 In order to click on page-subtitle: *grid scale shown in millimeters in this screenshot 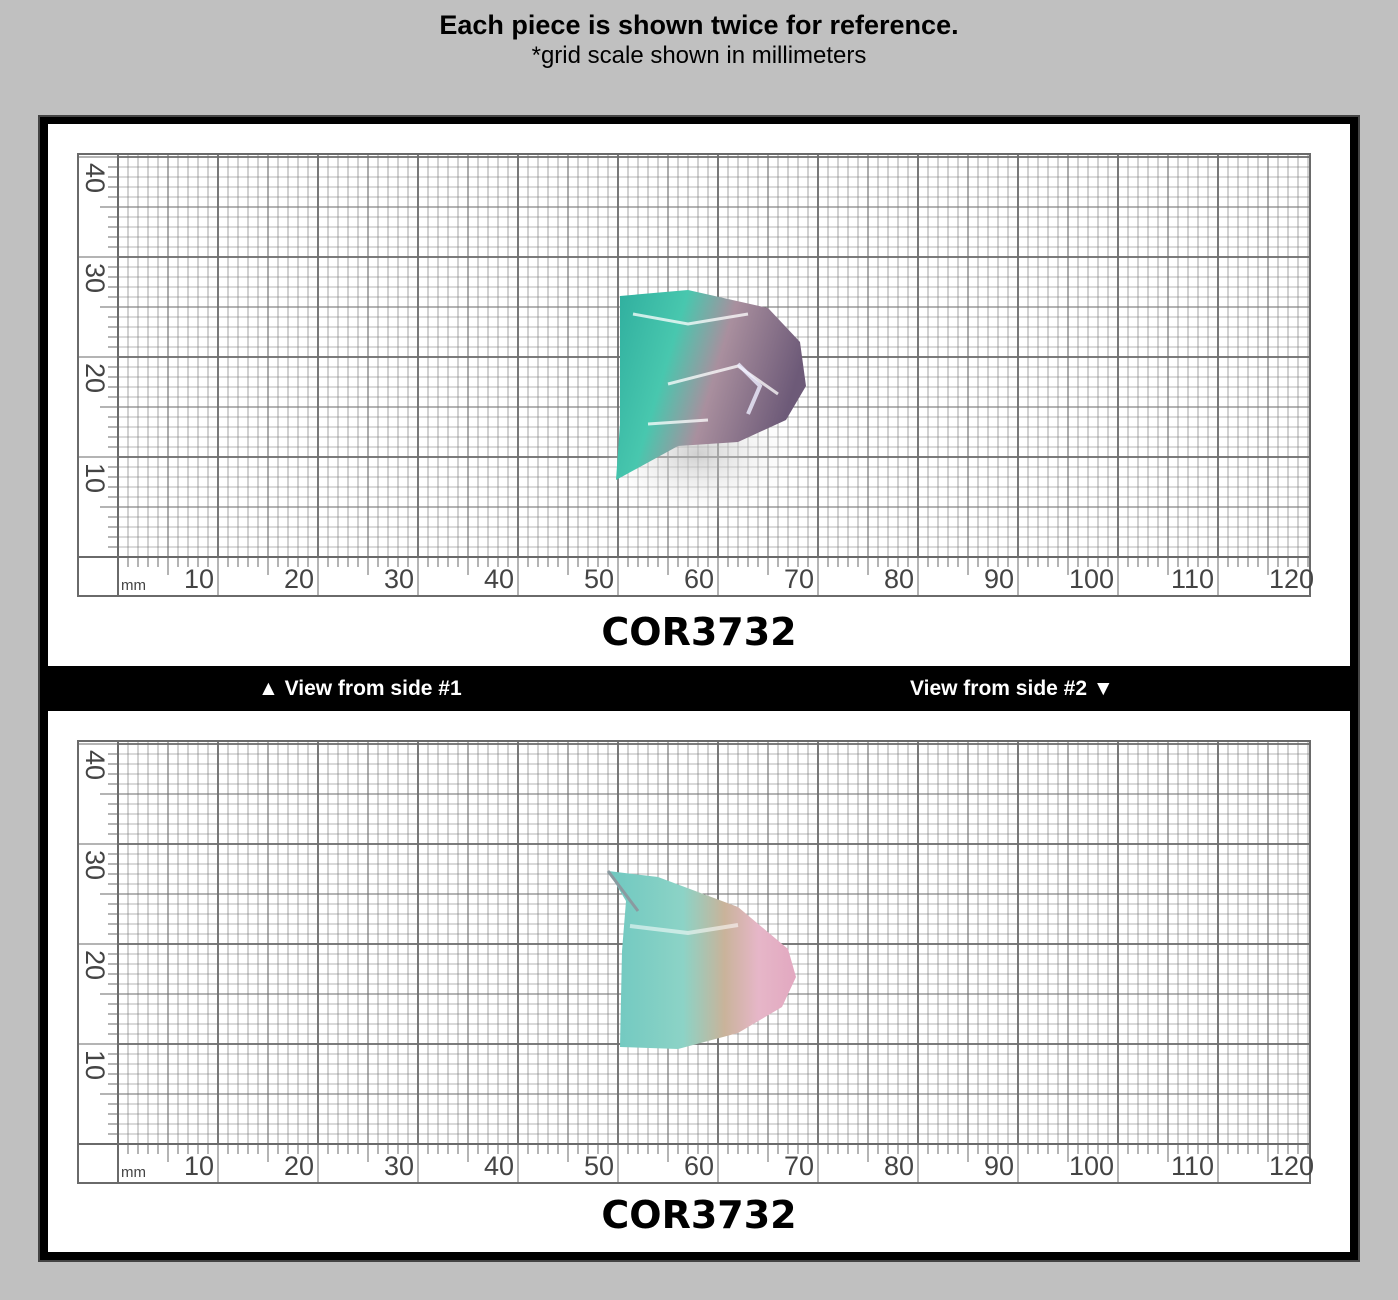, I will do `click(699, 55)`.